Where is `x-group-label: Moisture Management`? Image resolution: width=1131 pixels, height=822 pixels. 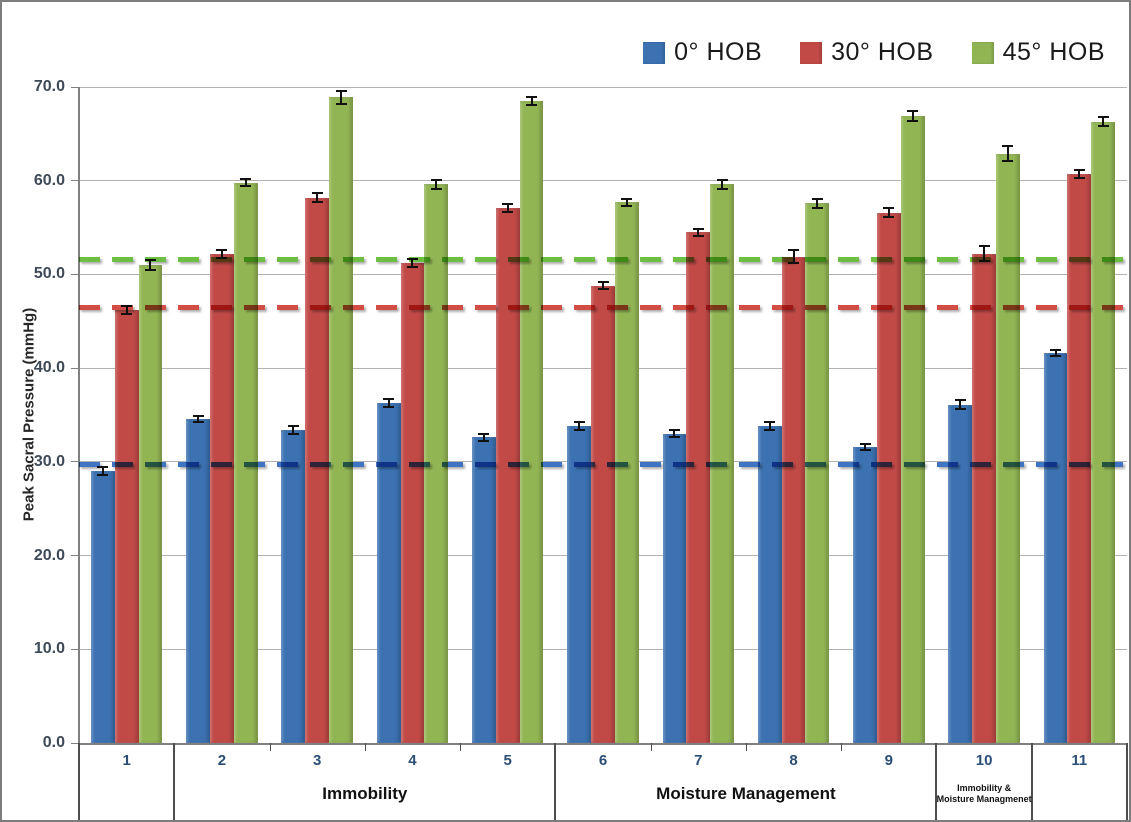
x-group-label: Moisture Management is located at coordinates (745, 794).